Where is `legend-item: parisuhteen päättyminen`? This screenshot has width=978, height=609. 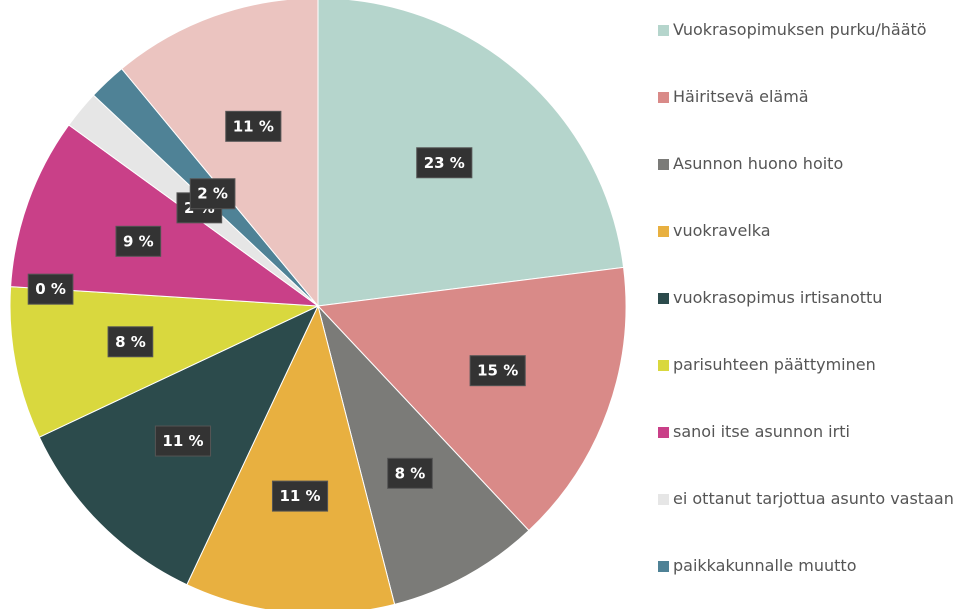
legend-item: parisuhteen päättyminen is located at coordinates (818, 365).